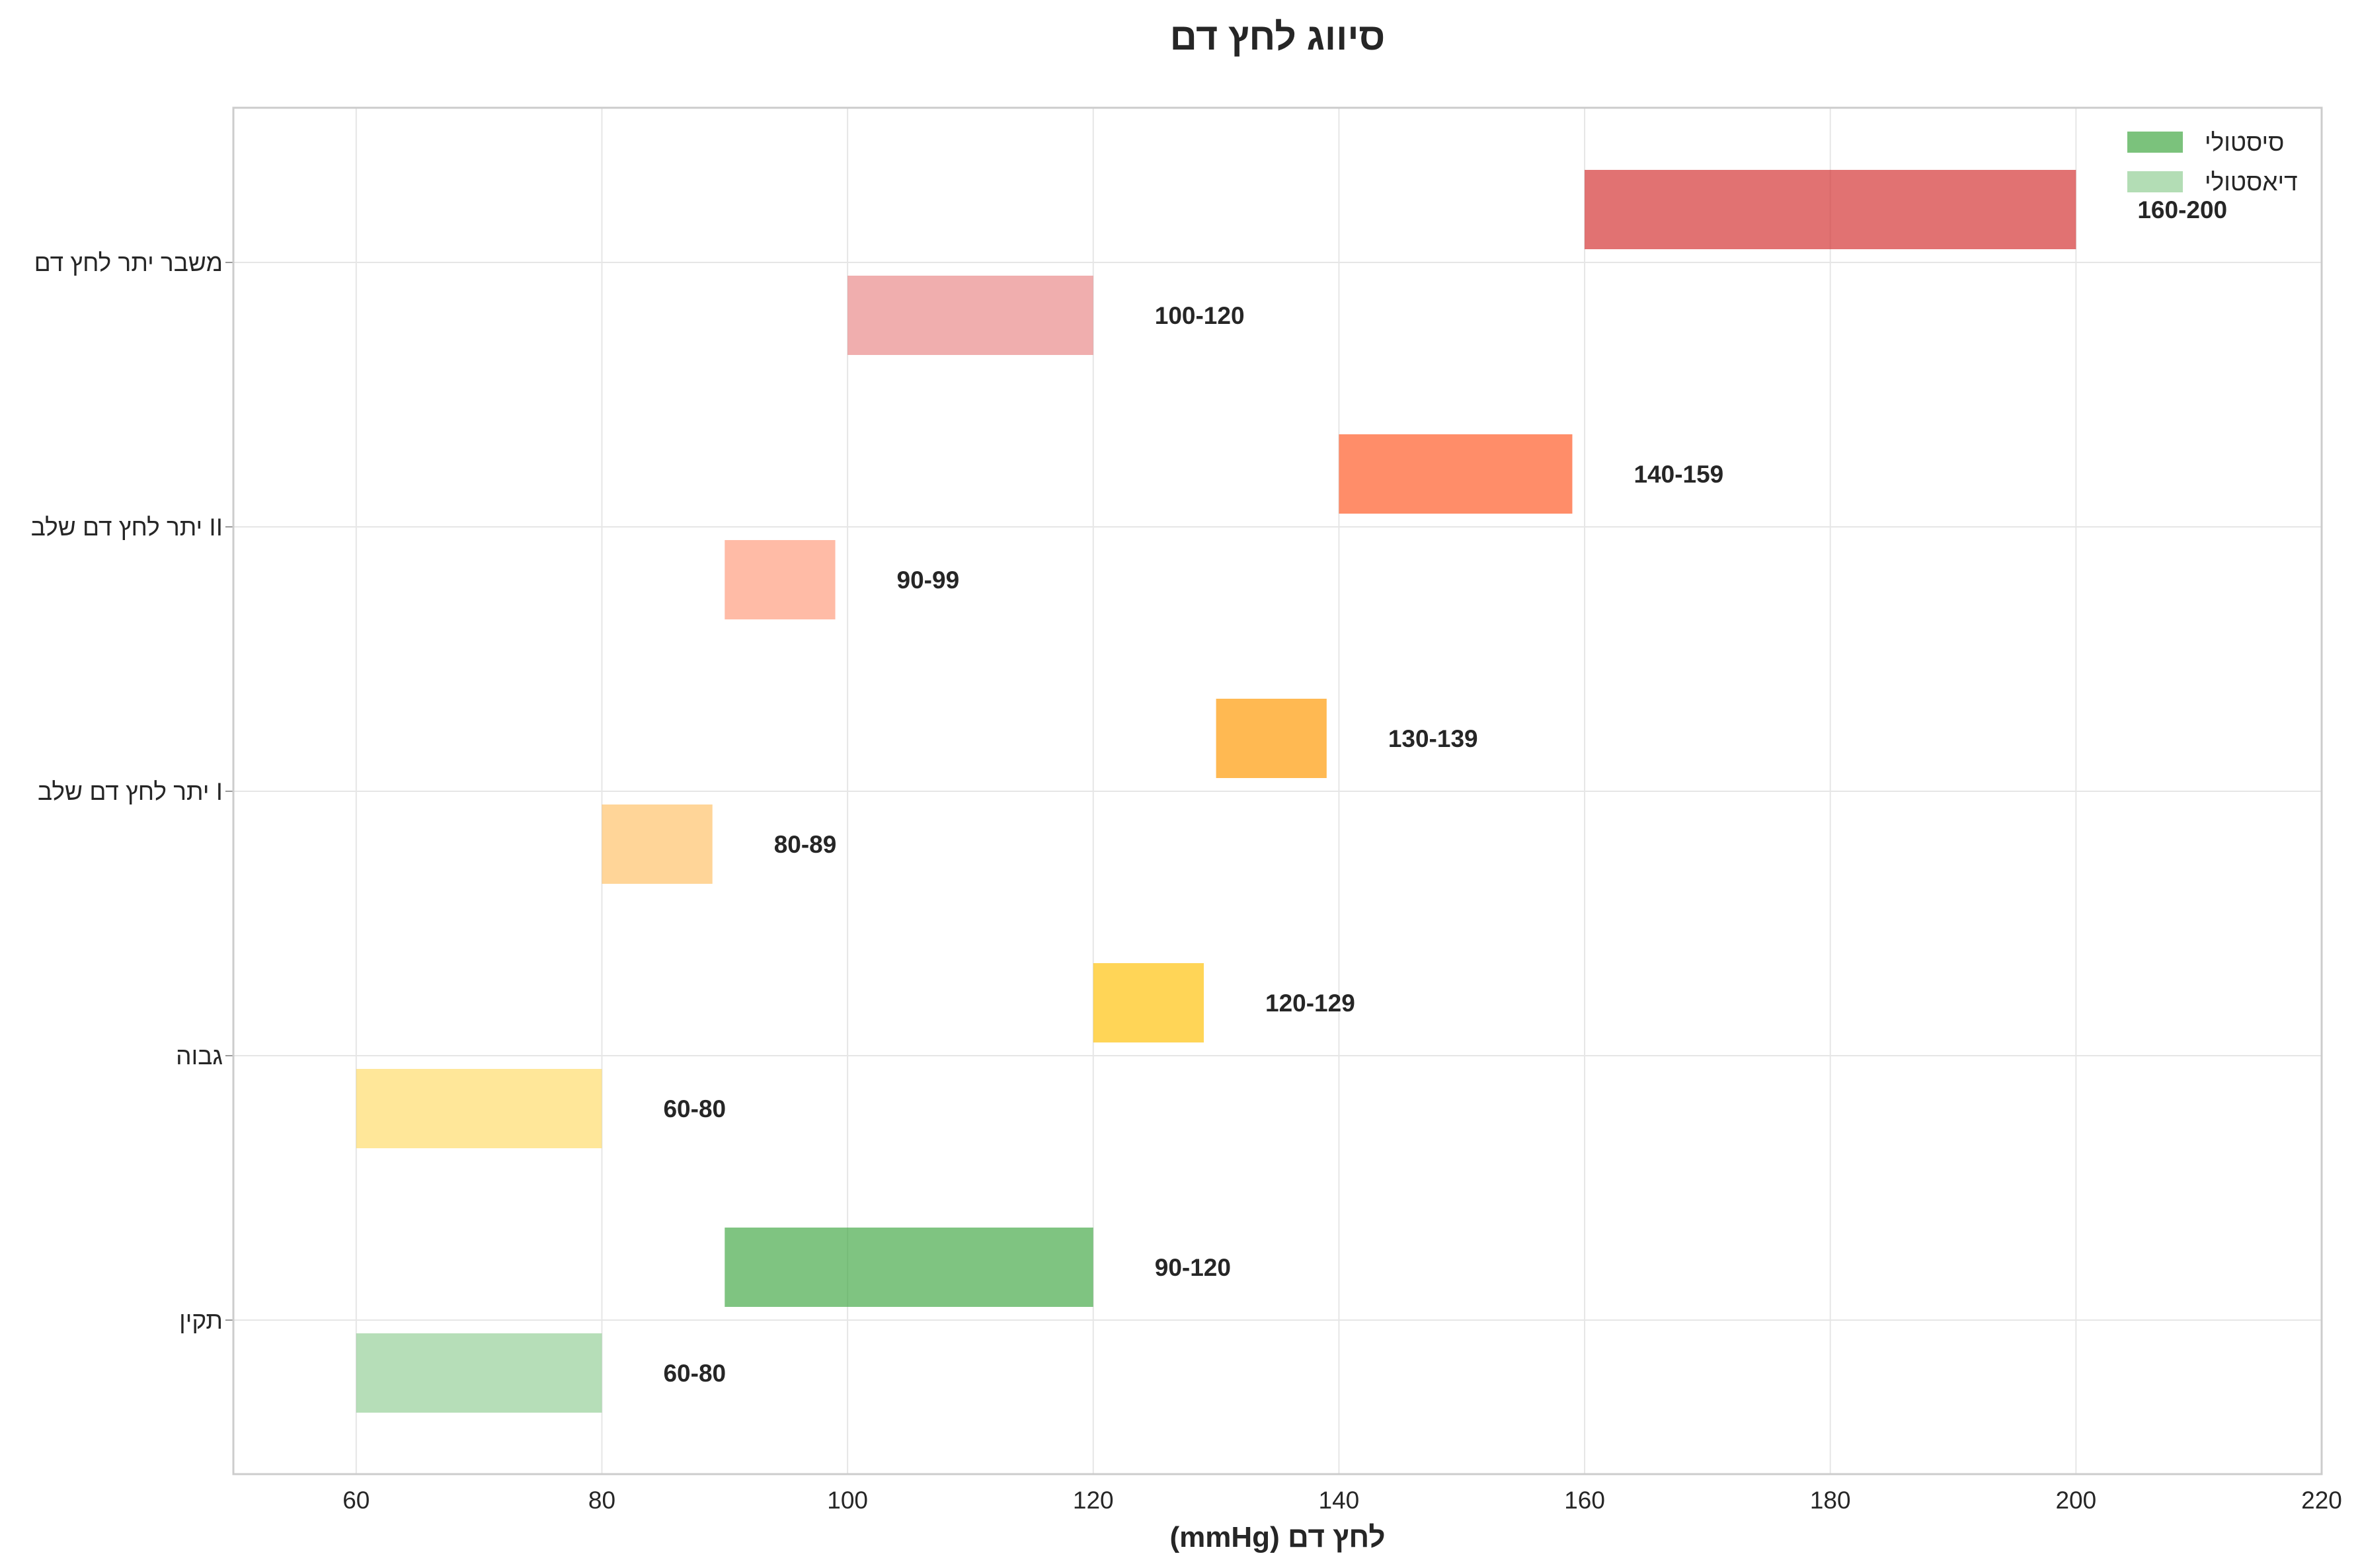 The height and width of the screenshot is (1568, 2360). What do you see at coordinates (356, 1500) in the screenshot?
I see `x-tick-label: 60` at bounding box center [356, 1500].